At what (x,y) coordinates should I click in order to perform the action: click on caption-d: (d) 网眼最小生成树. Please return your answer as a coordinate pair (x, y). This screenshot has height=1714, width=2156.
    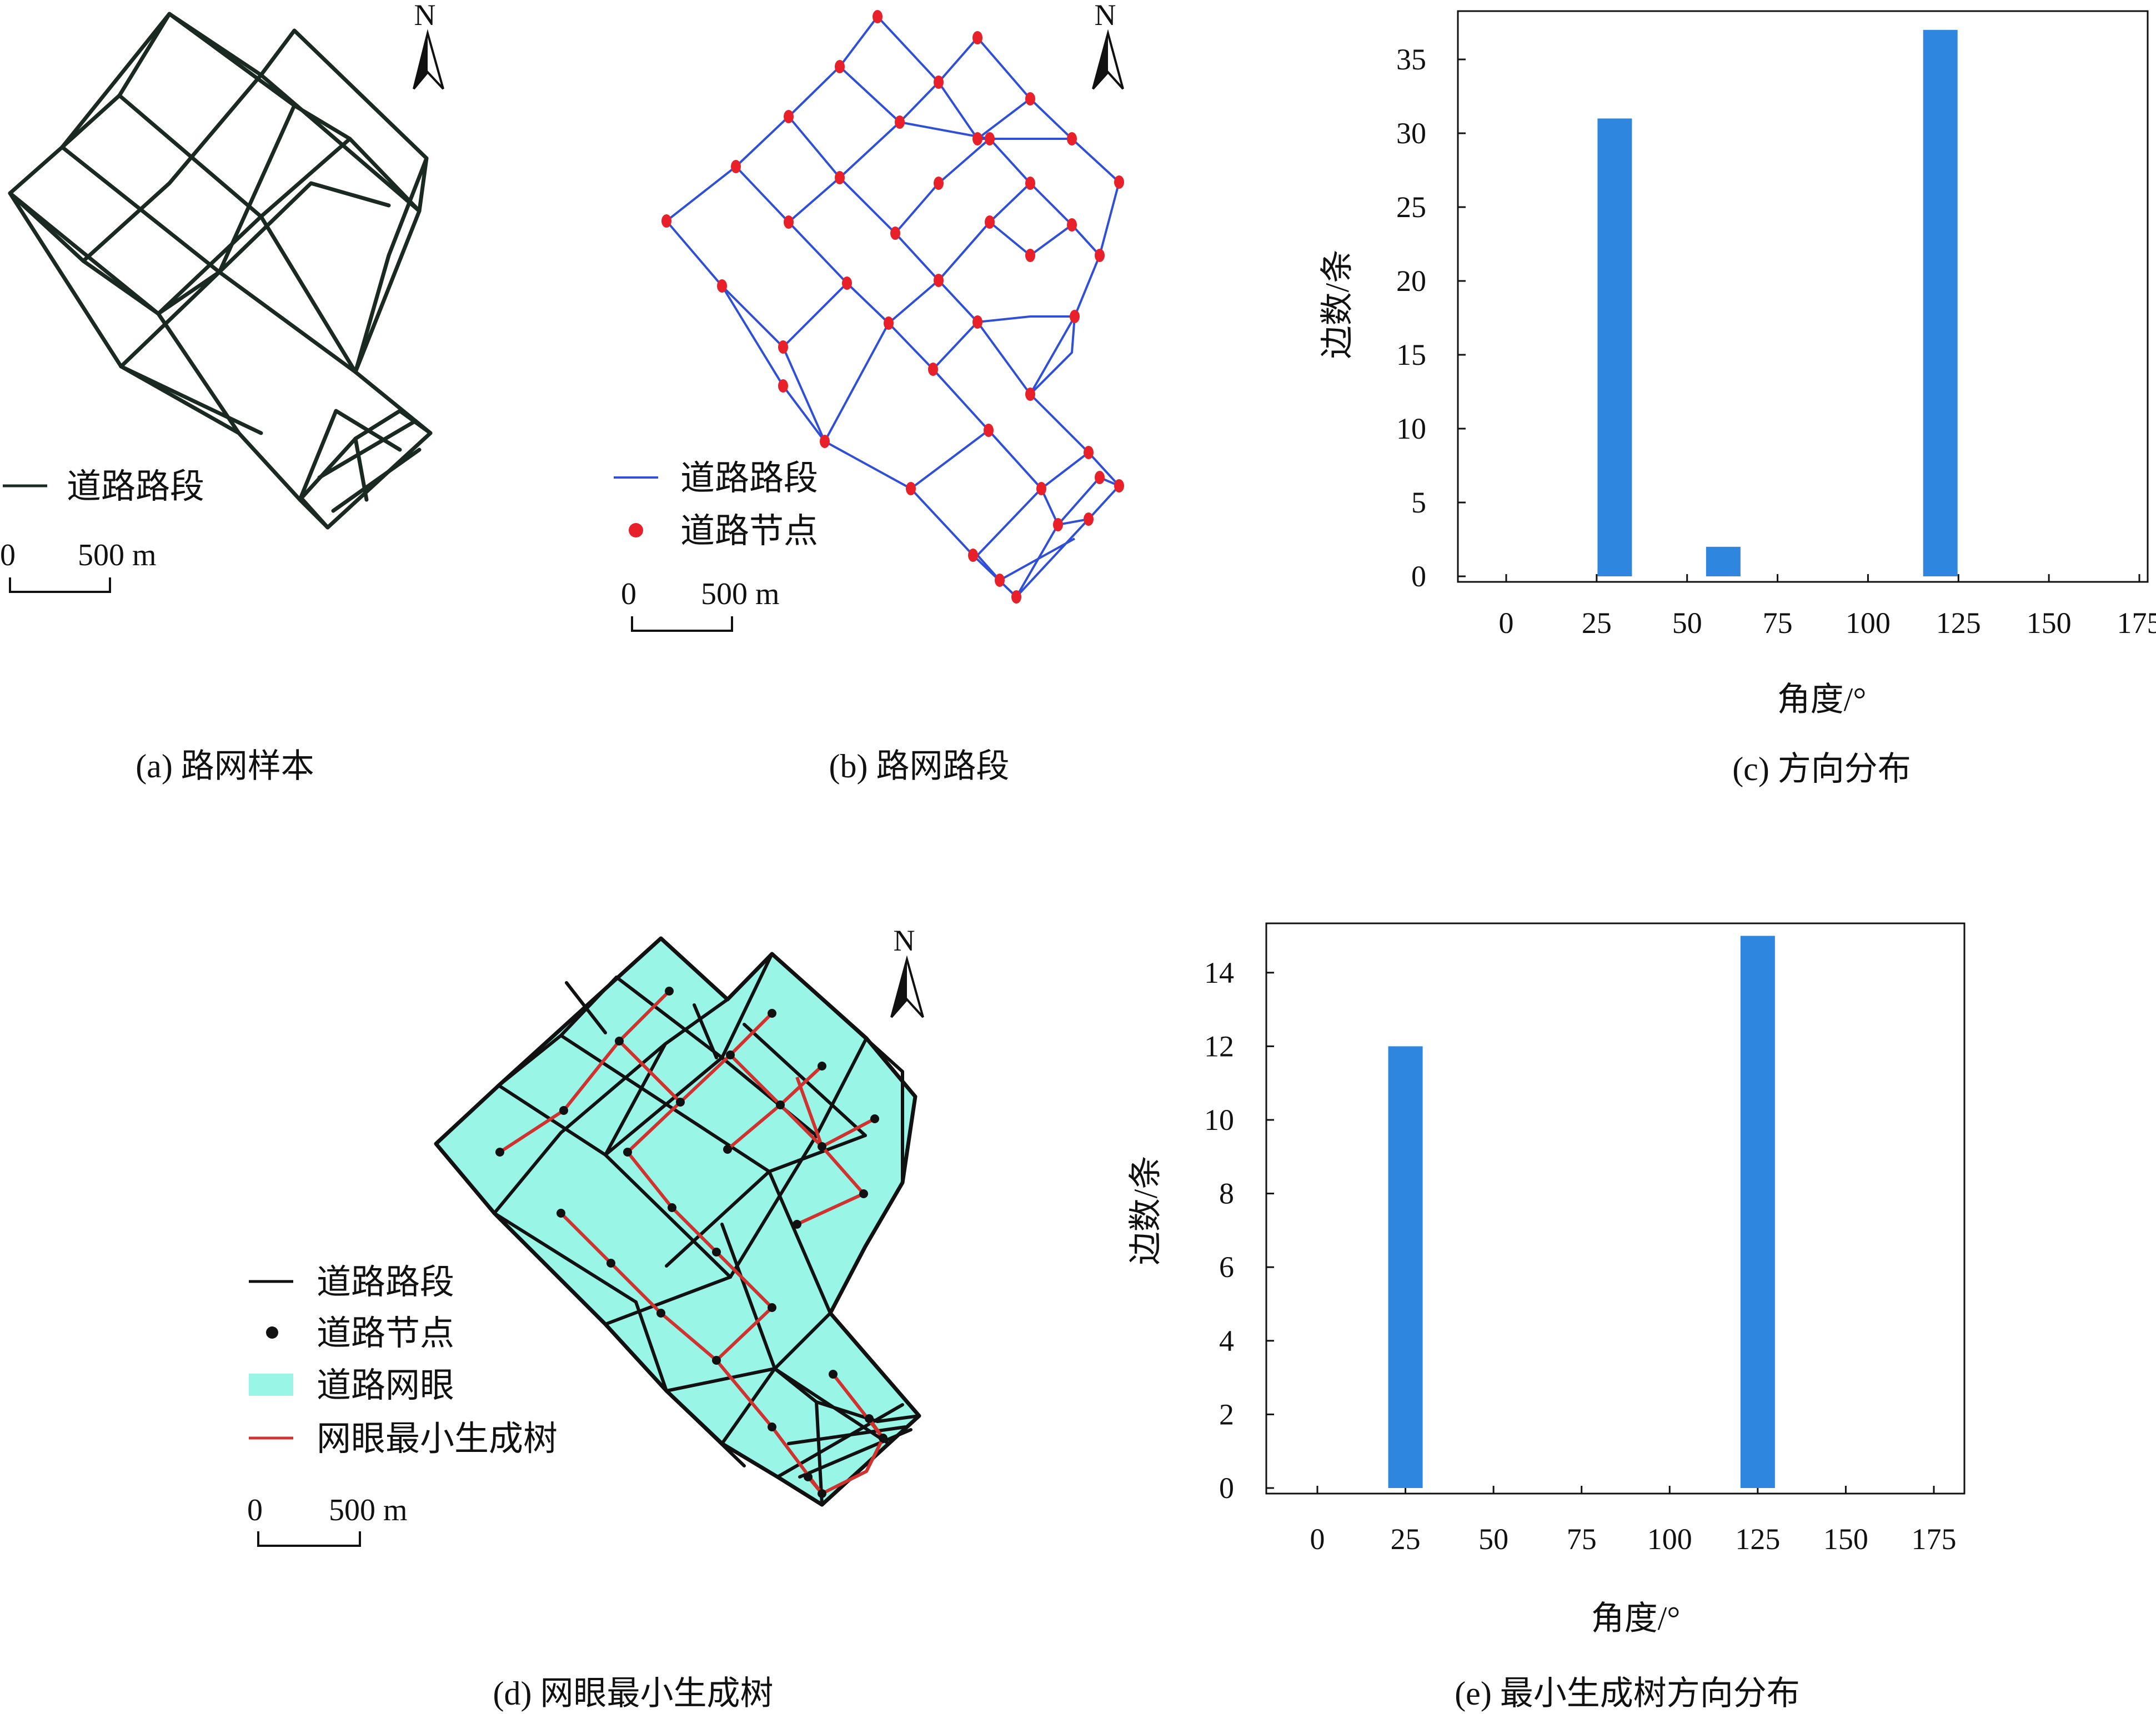
    Looking at the image, I should click on (633, 1693).